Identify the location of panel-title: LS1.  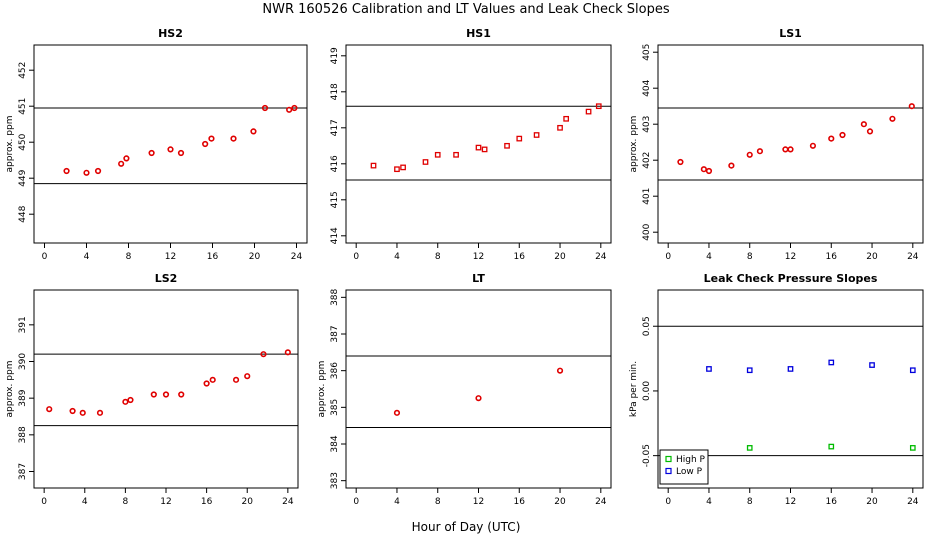
(790, 33).